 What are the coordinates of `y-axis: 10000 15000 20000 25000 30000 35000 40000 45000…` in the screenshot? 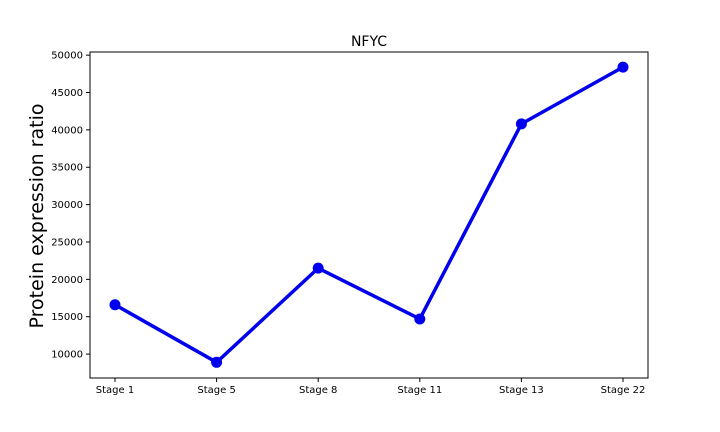 It's located at (70, 206).